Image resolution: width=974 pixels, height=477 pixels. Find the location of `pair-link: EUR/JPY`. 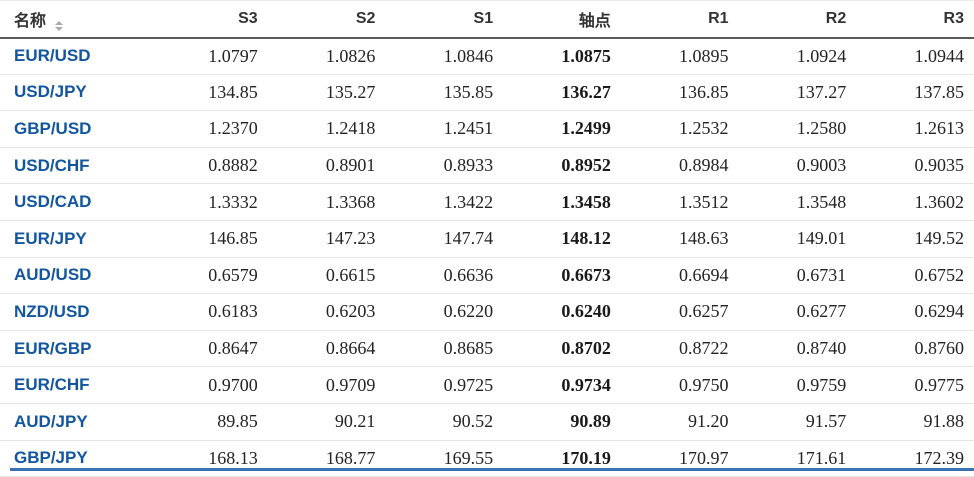

pair-link: EUR/JPY is located at coordinates (50, 238).